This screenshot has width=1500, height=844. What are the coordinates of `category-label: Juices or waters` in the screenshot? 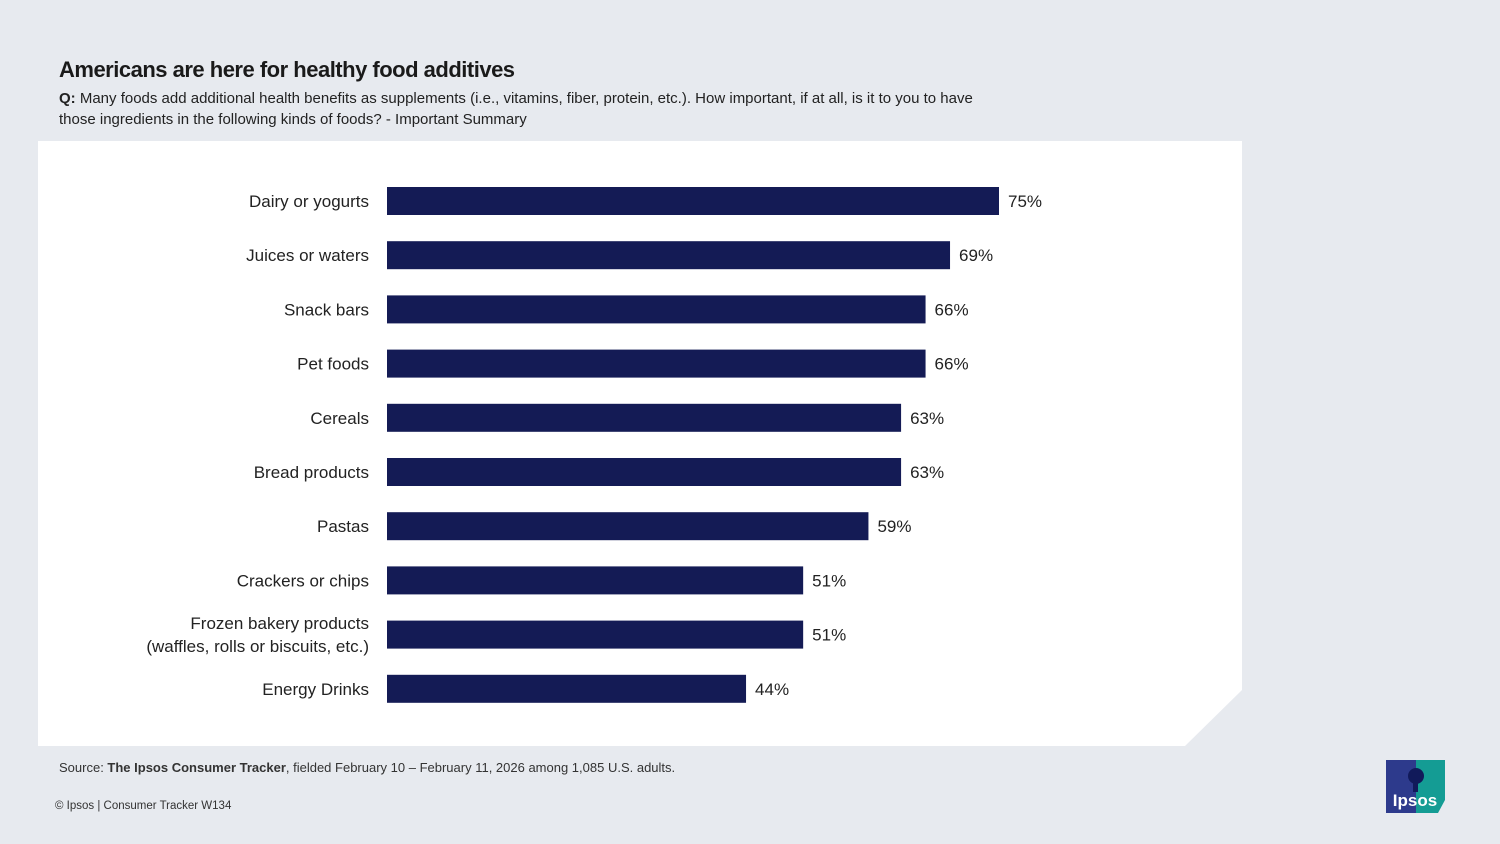 It's located at (307, 255).